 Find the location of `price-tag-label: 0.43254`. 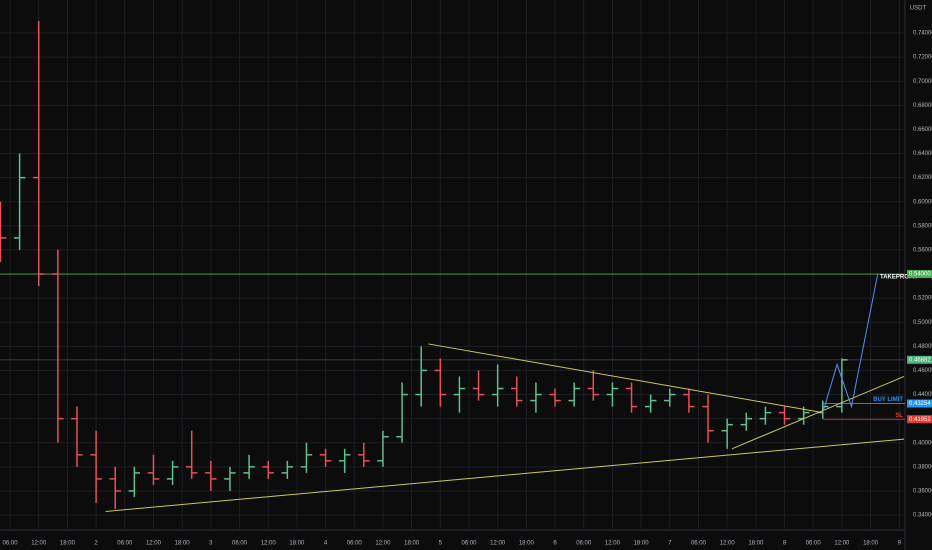

price-tag-label: 0.43254 is located at coordinates (920, 404).